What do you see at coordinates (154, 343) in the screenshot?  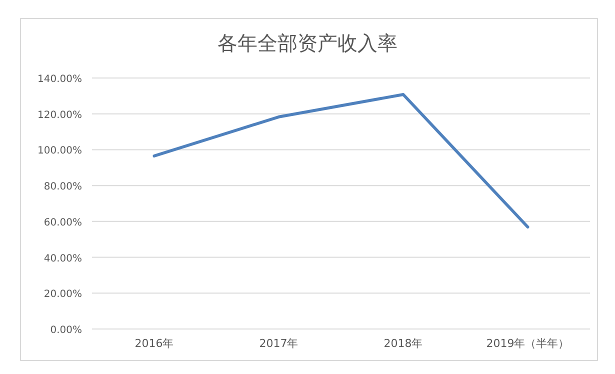 I see `x-tick-label: 2016年` at bounding box center [154, 343].